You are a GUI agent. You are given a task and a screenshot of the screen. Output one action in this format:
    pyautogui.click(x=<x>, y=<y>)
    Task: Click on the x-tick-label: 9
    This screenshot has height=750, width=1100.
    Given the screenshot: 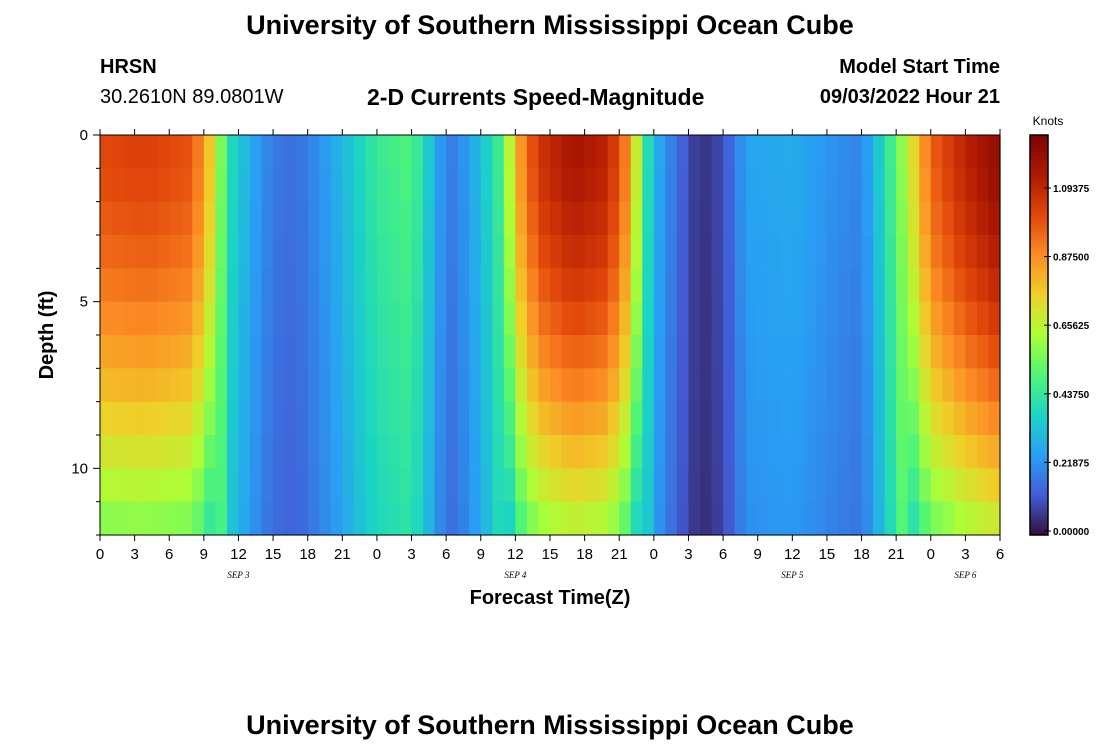 What is the action you would take?
    pyautogui.click(x=758, y=554)
    